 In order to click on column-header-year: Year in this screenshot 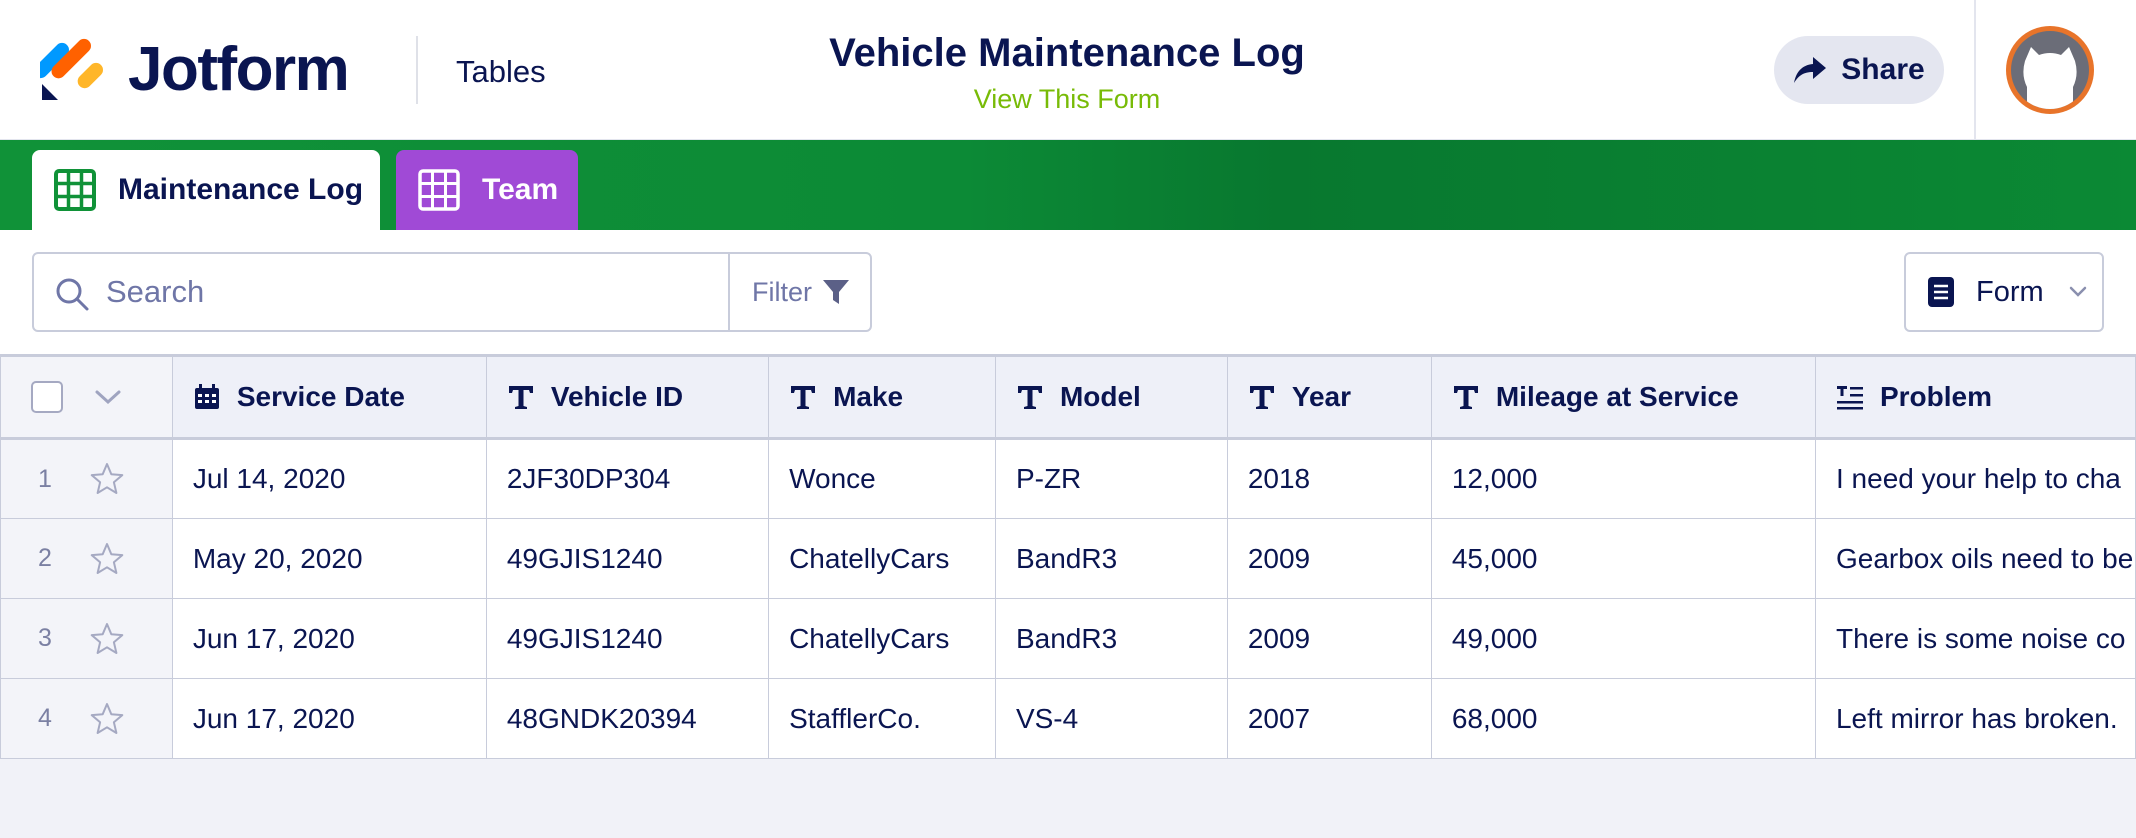, I will do `click(1329, 398)`.